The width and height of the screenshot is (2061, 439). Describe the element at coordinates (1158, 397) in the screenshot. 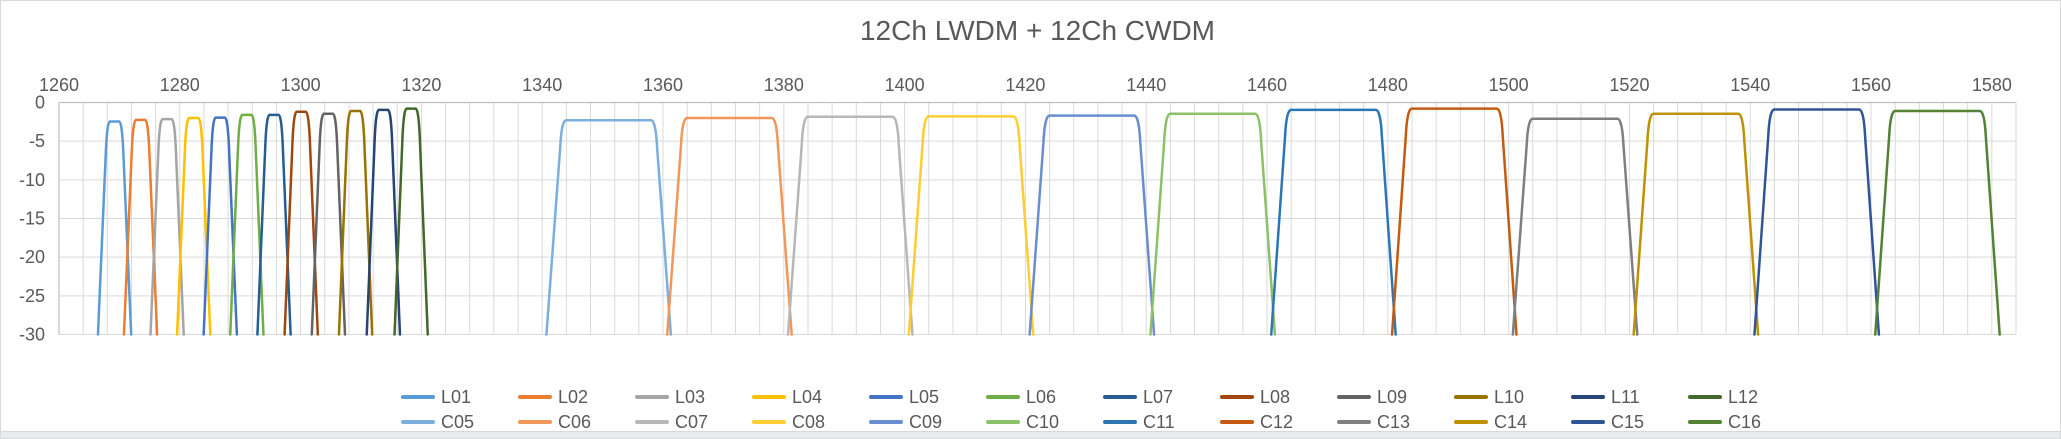

I see `legend-label: L07` at that location.